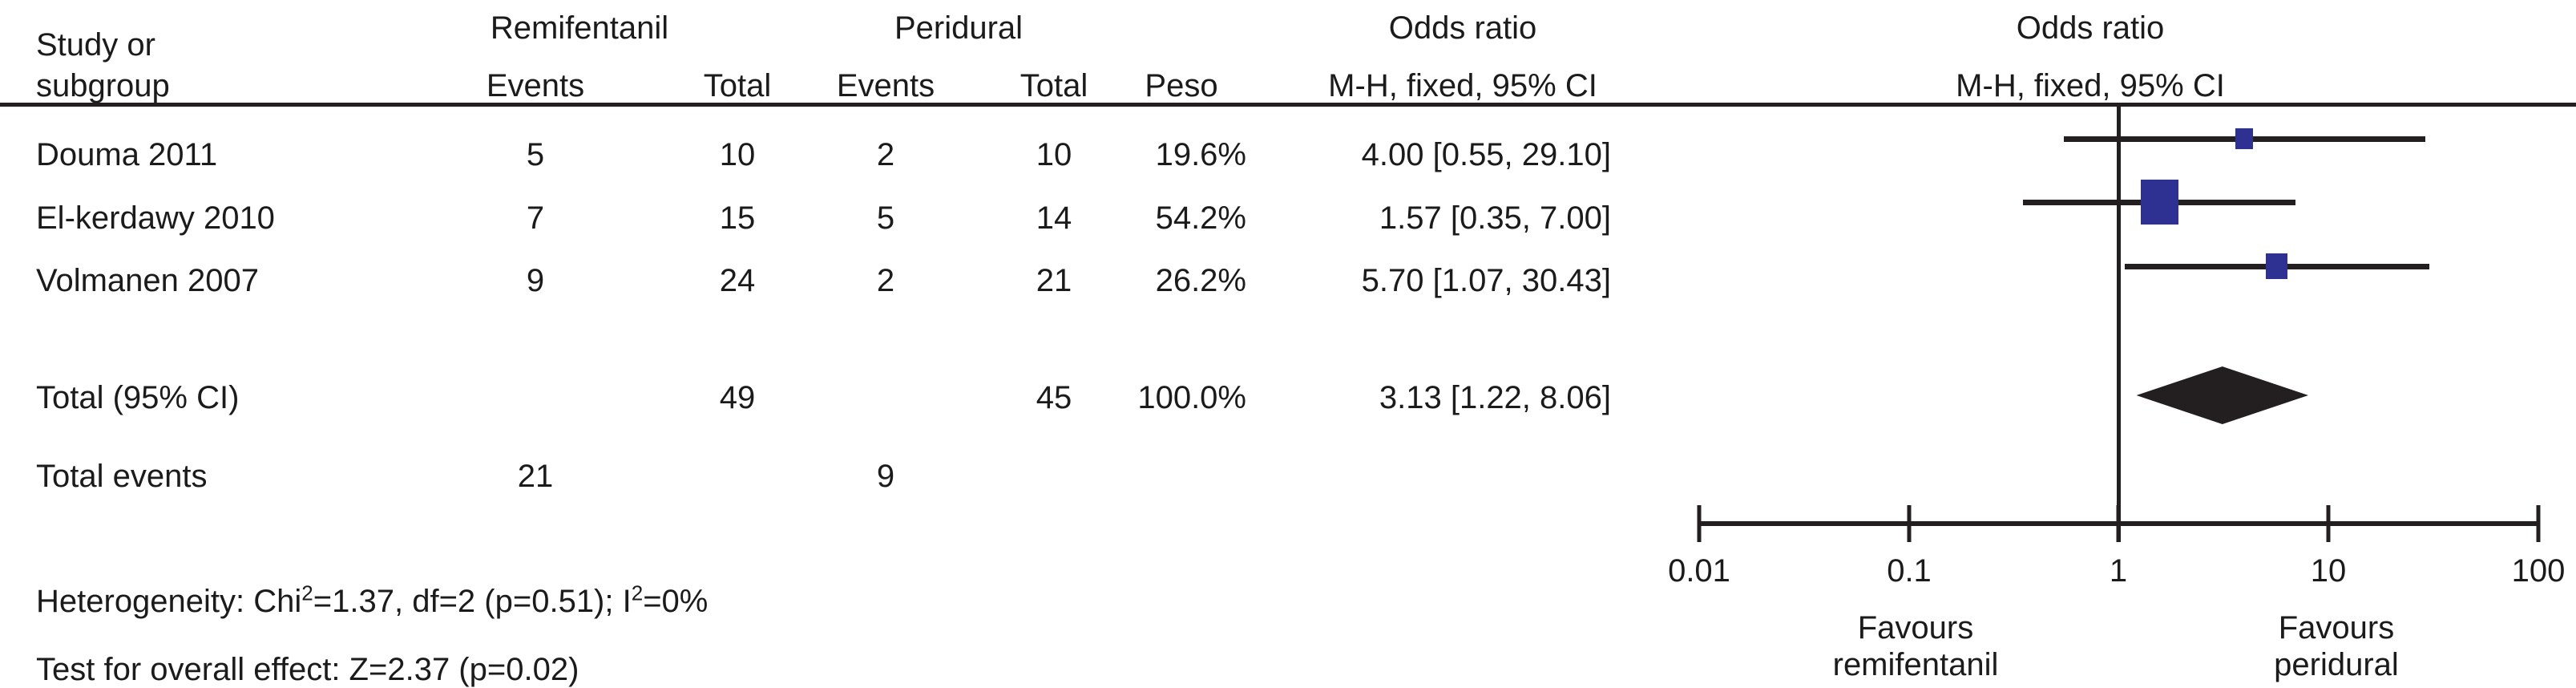 This screenshot has width=2576, height=688. What do you see at coordinates (1486, 154) in the screenshot?
I see `or-ci-text: 4.00 [0.55, 29.10]` at bounding box center [1486, 154].